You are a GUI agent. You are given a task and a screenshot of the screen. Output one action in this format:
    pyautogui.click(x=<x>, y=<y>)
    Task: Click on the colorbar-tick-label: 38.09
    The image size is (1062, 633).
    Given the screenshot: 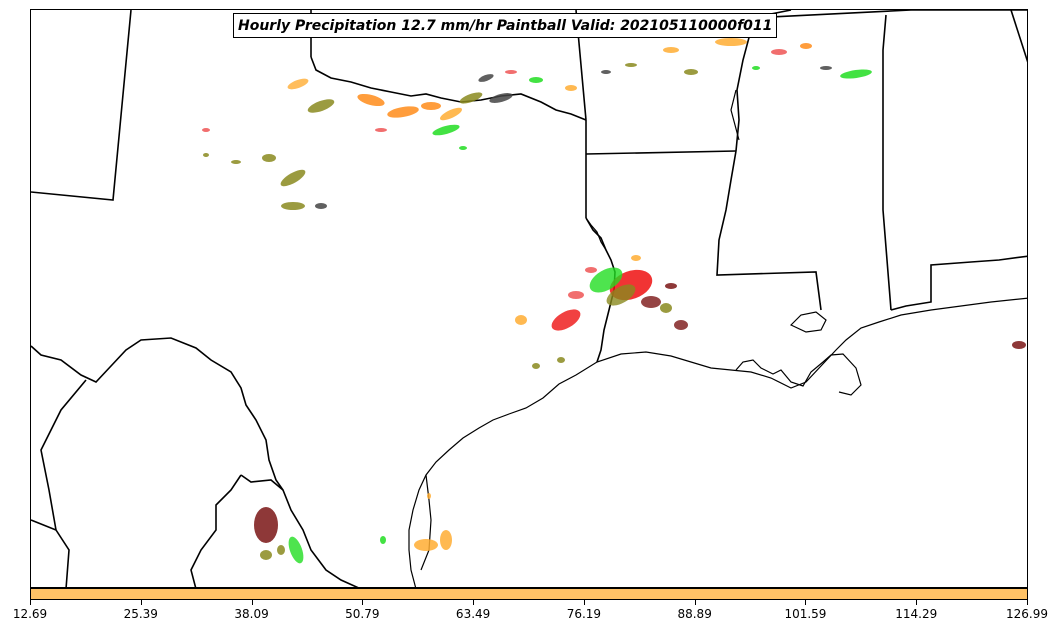 What is the action you would take?
    pyautogui.click(x=251, y=614)
    